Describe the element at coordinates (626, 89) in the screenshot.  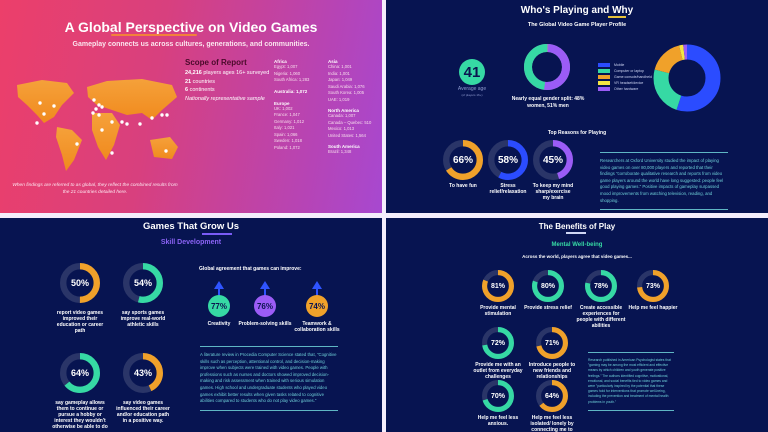
I see `legend-label: Other hardware` at that location.